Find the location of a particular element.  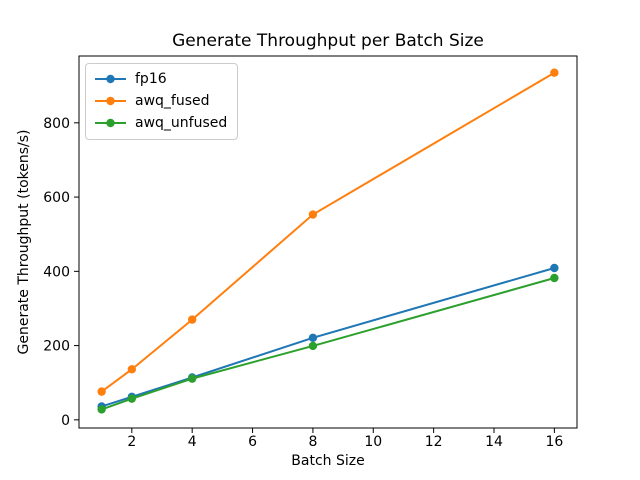

x-tick-label: 10 is located at coordinates (373, 442).